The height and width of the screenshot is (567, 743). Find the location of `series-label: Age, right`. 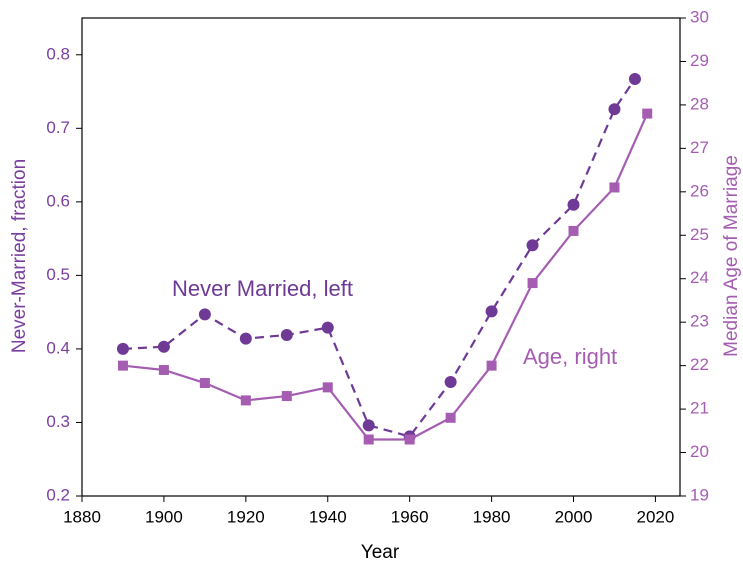

series-label: Age, right is located at coordinates (570, 356).